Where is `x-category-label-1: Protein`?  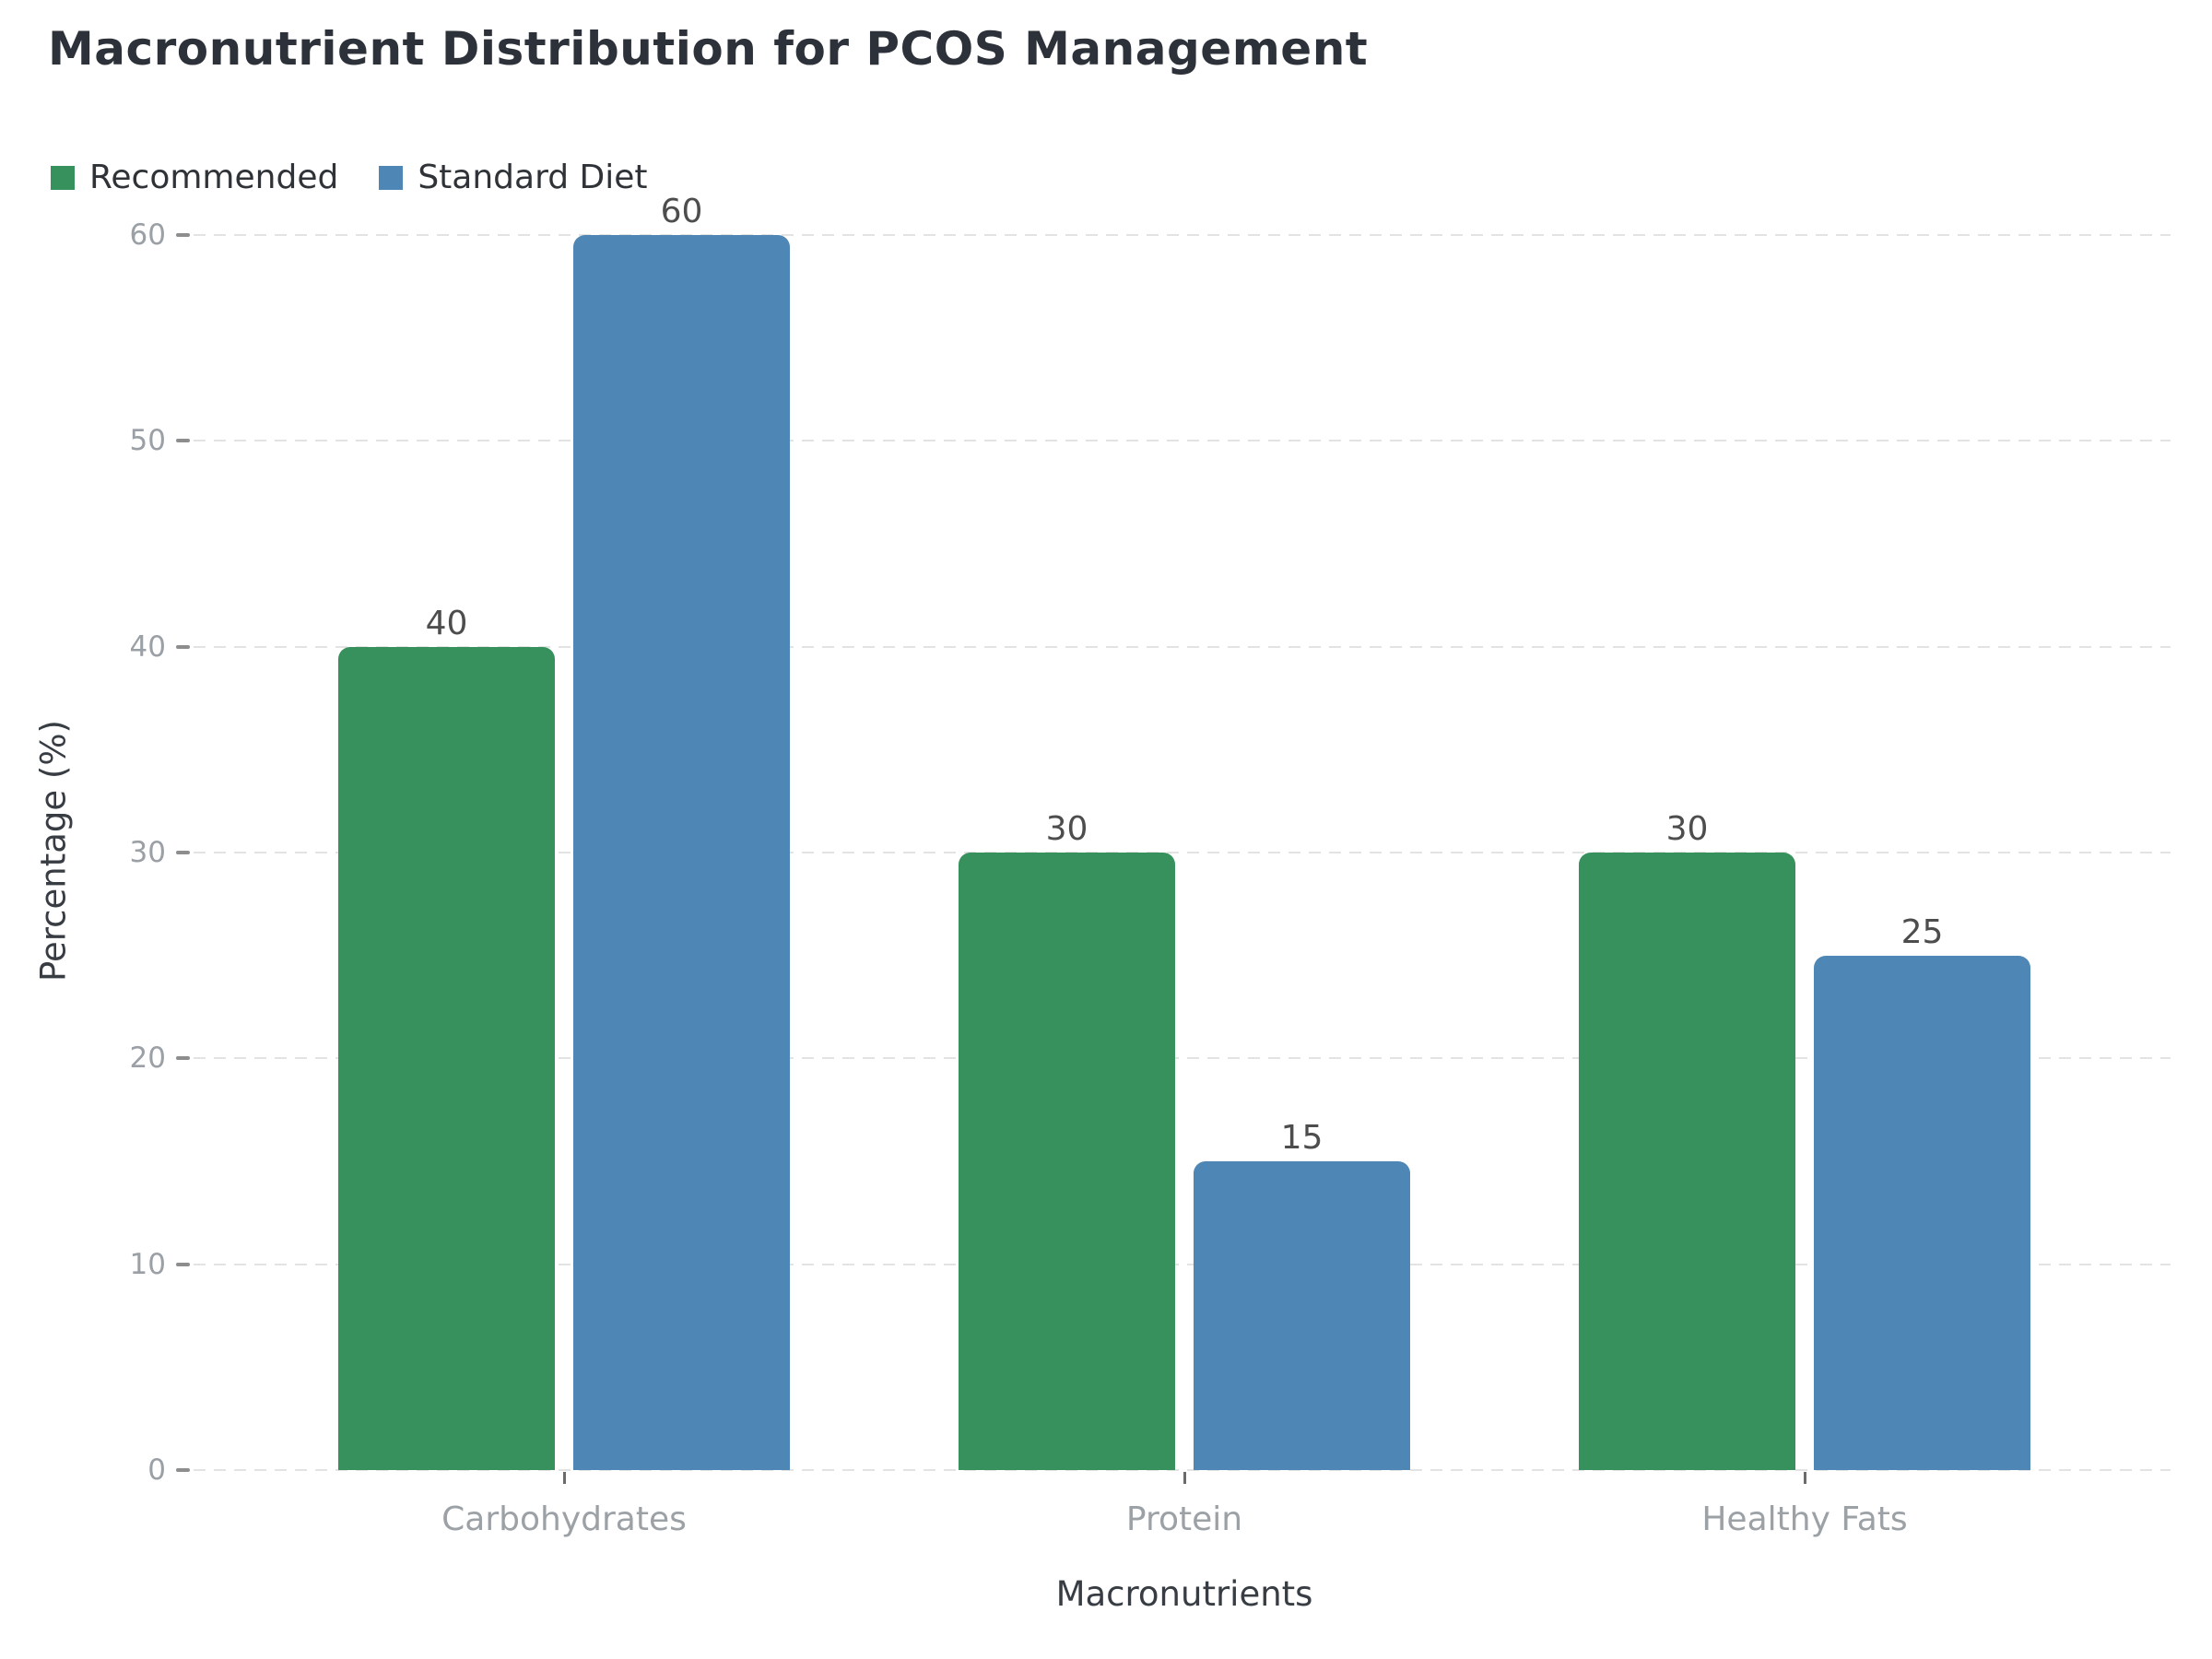 x-category-label-1: Protein is located at coordinates (1184, 1519).